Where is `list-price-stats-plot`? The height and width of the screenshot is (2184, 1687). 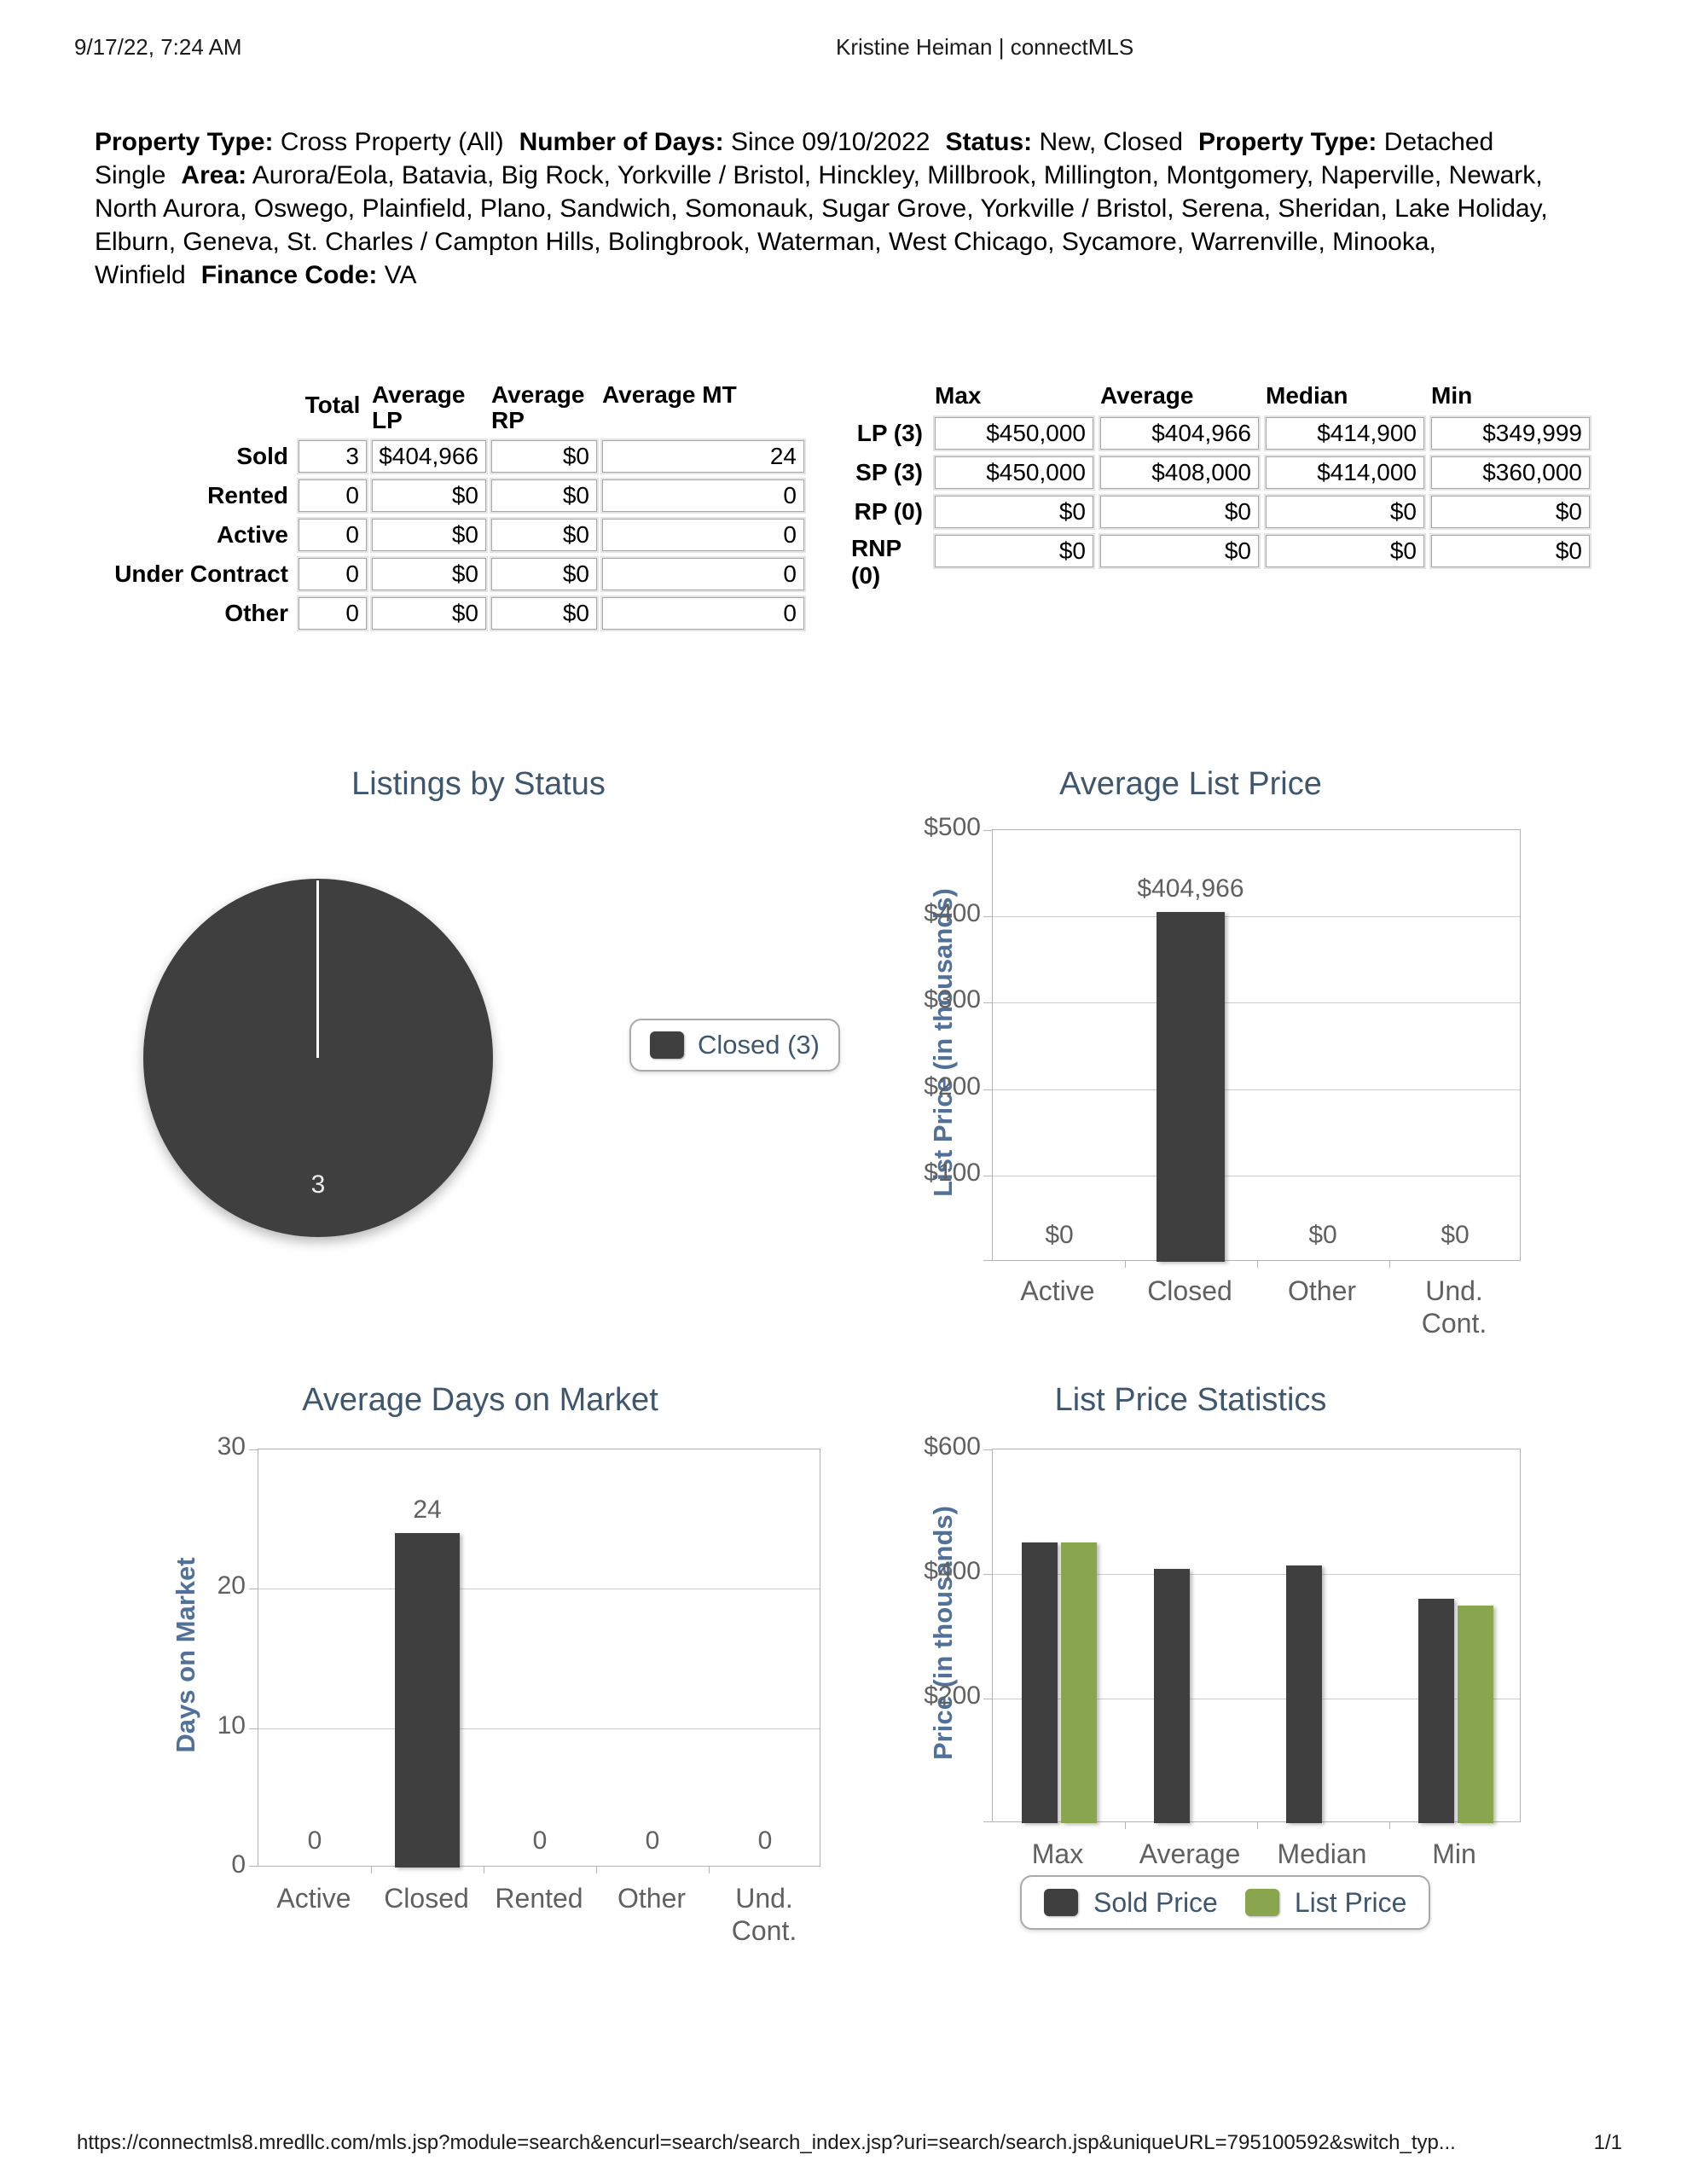
list-price-stats-plot is located at coordinates (1252, 1639).